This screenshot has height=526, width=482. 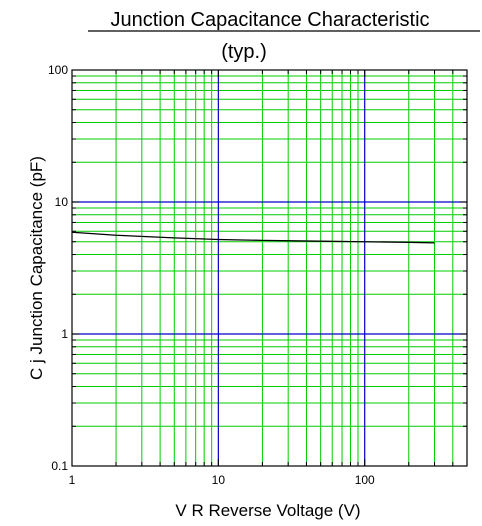 I want to click on x-tick-label: 100, so click(x=365, y=480).